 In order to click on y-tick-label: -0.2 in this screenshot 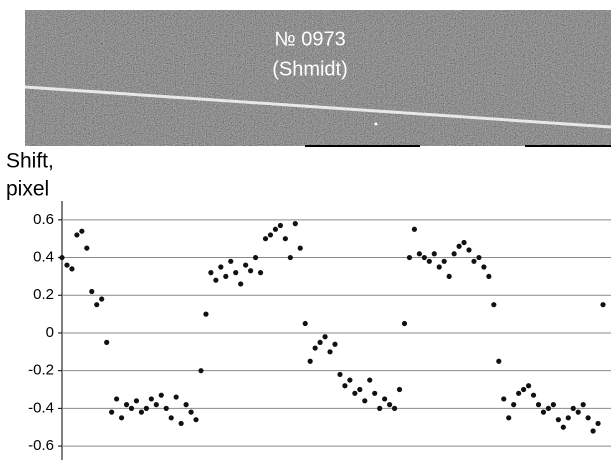, I will do `click(41, 370)`.